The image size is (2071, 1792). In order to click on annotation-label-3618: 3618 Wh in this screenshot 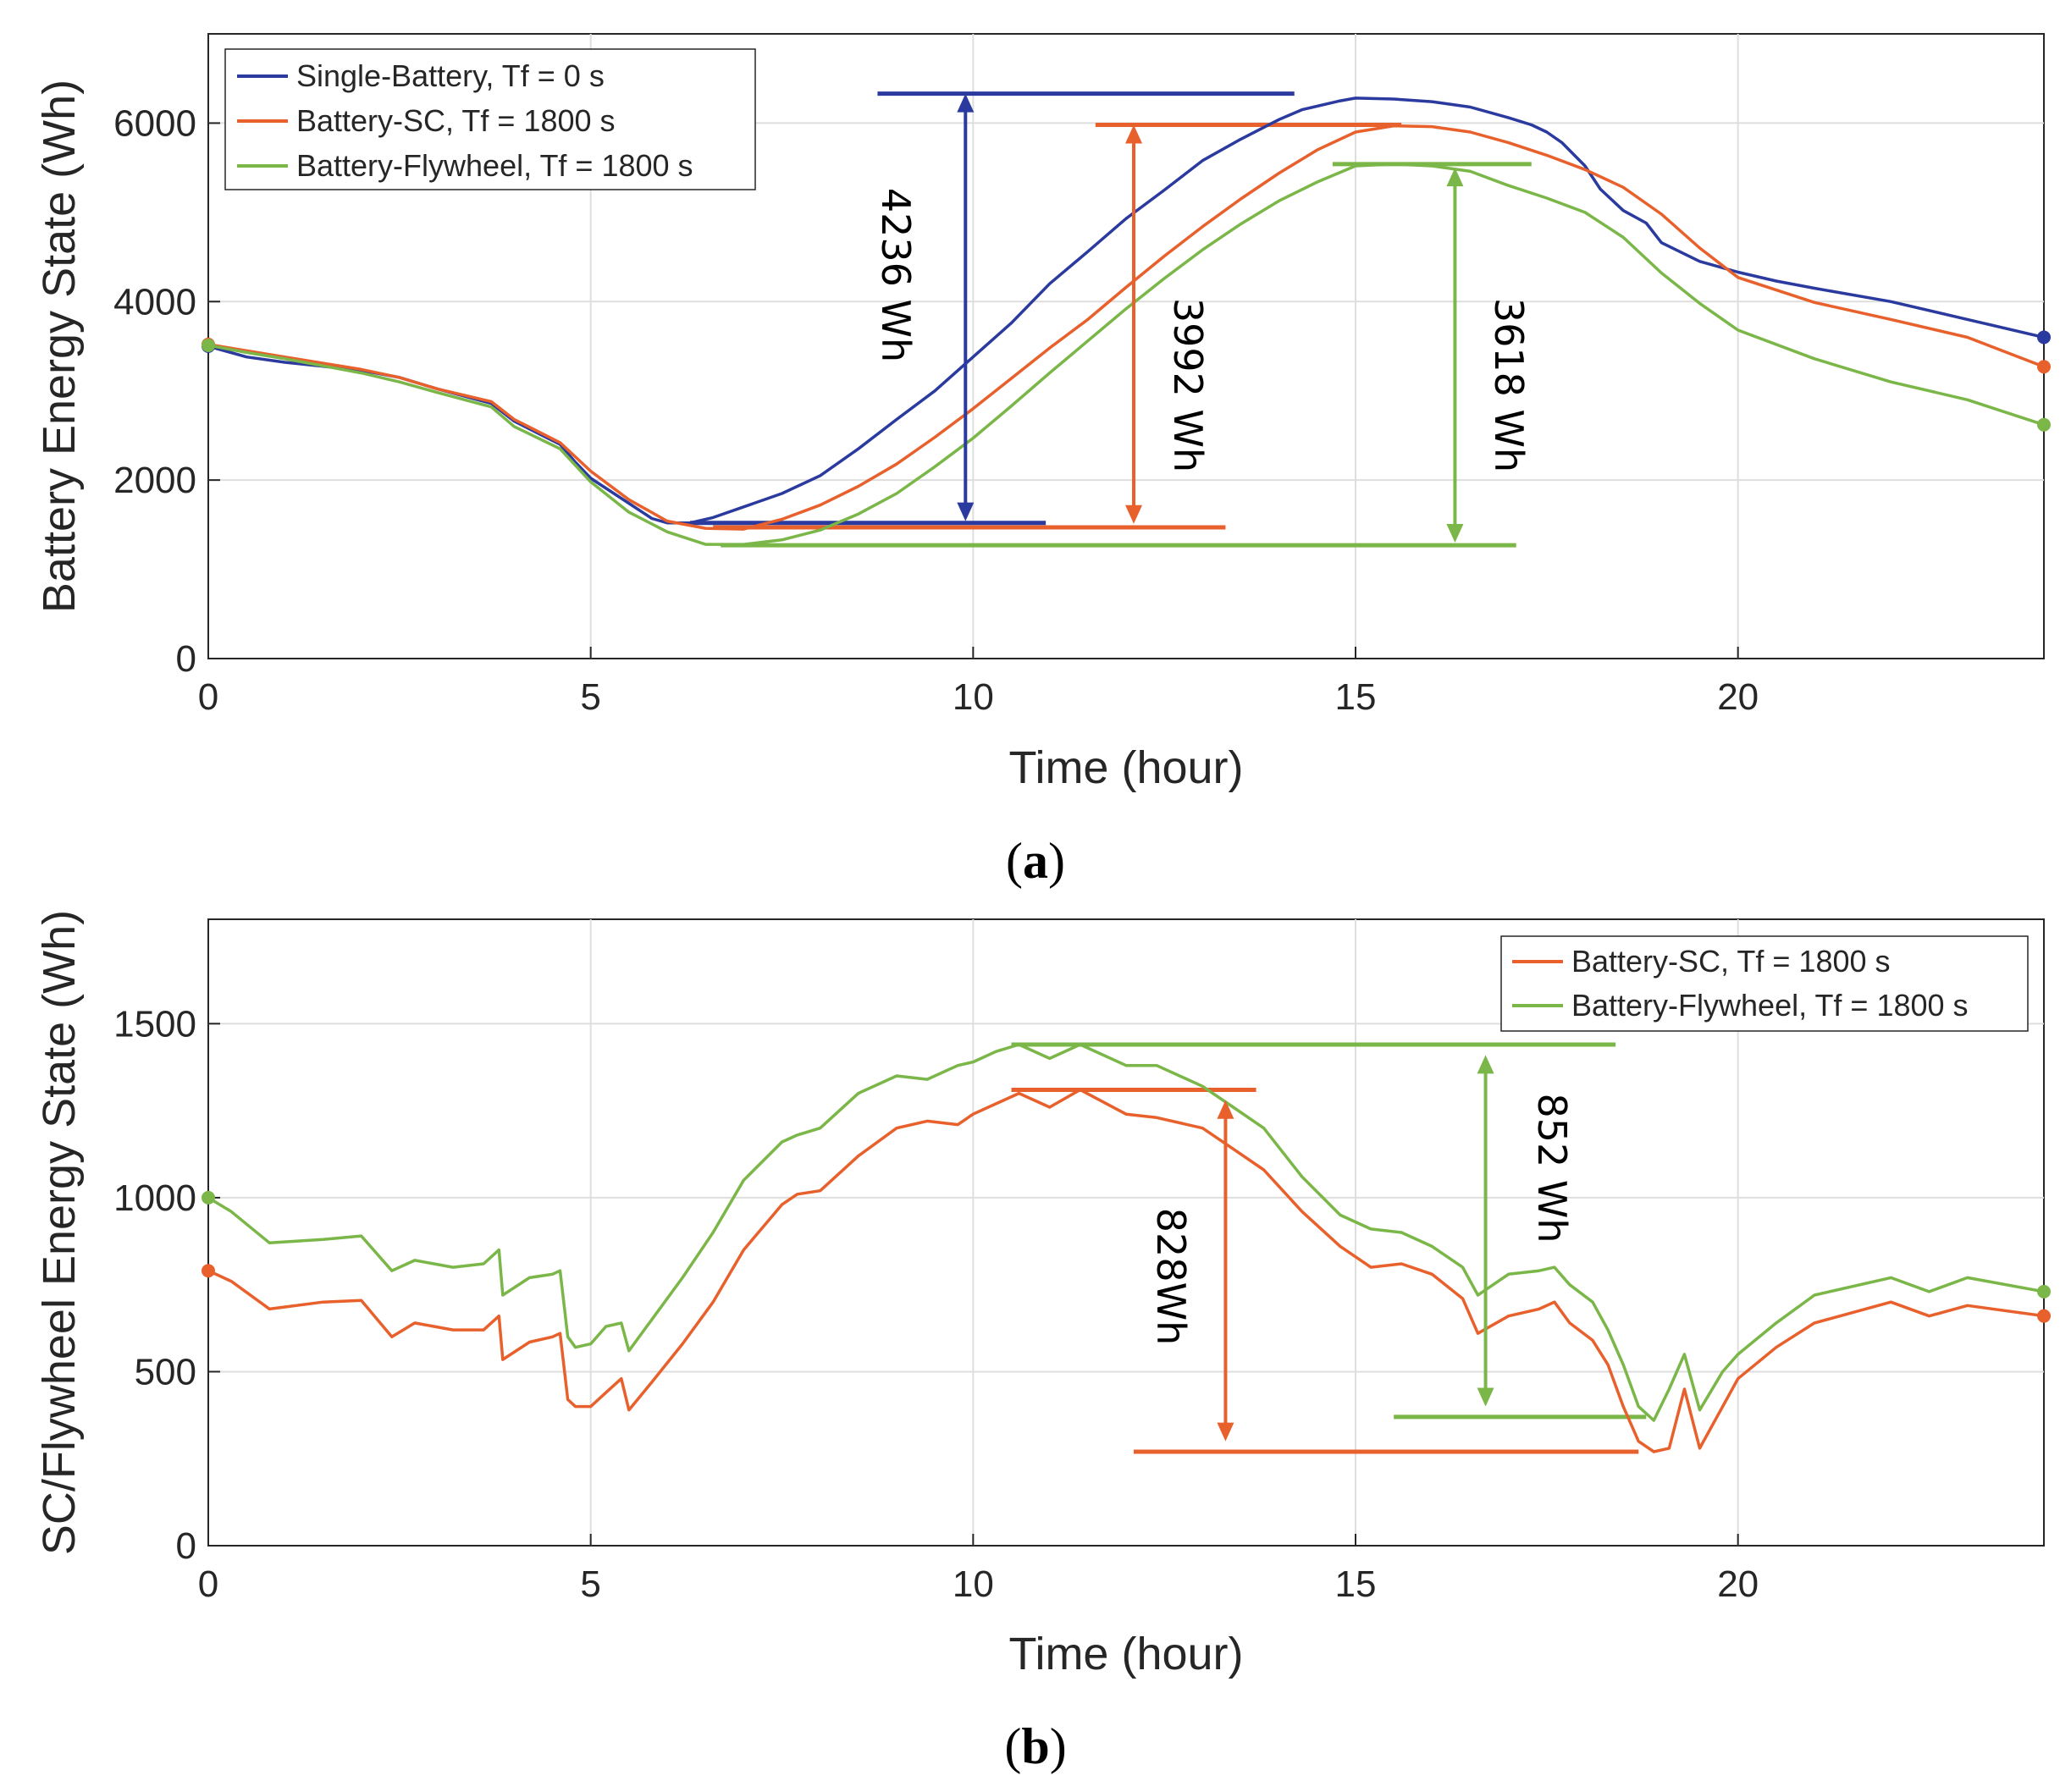, I will do `click(1509, 385)`.